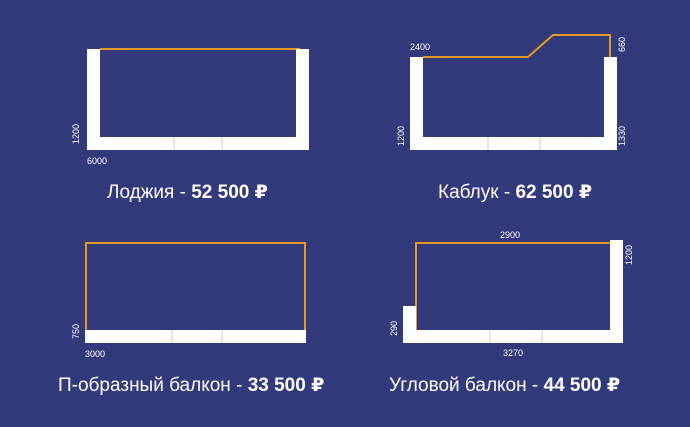 This screenshot has height=427, width=690. I want to click on p-shaped-glazing-line, so click(195, 286).